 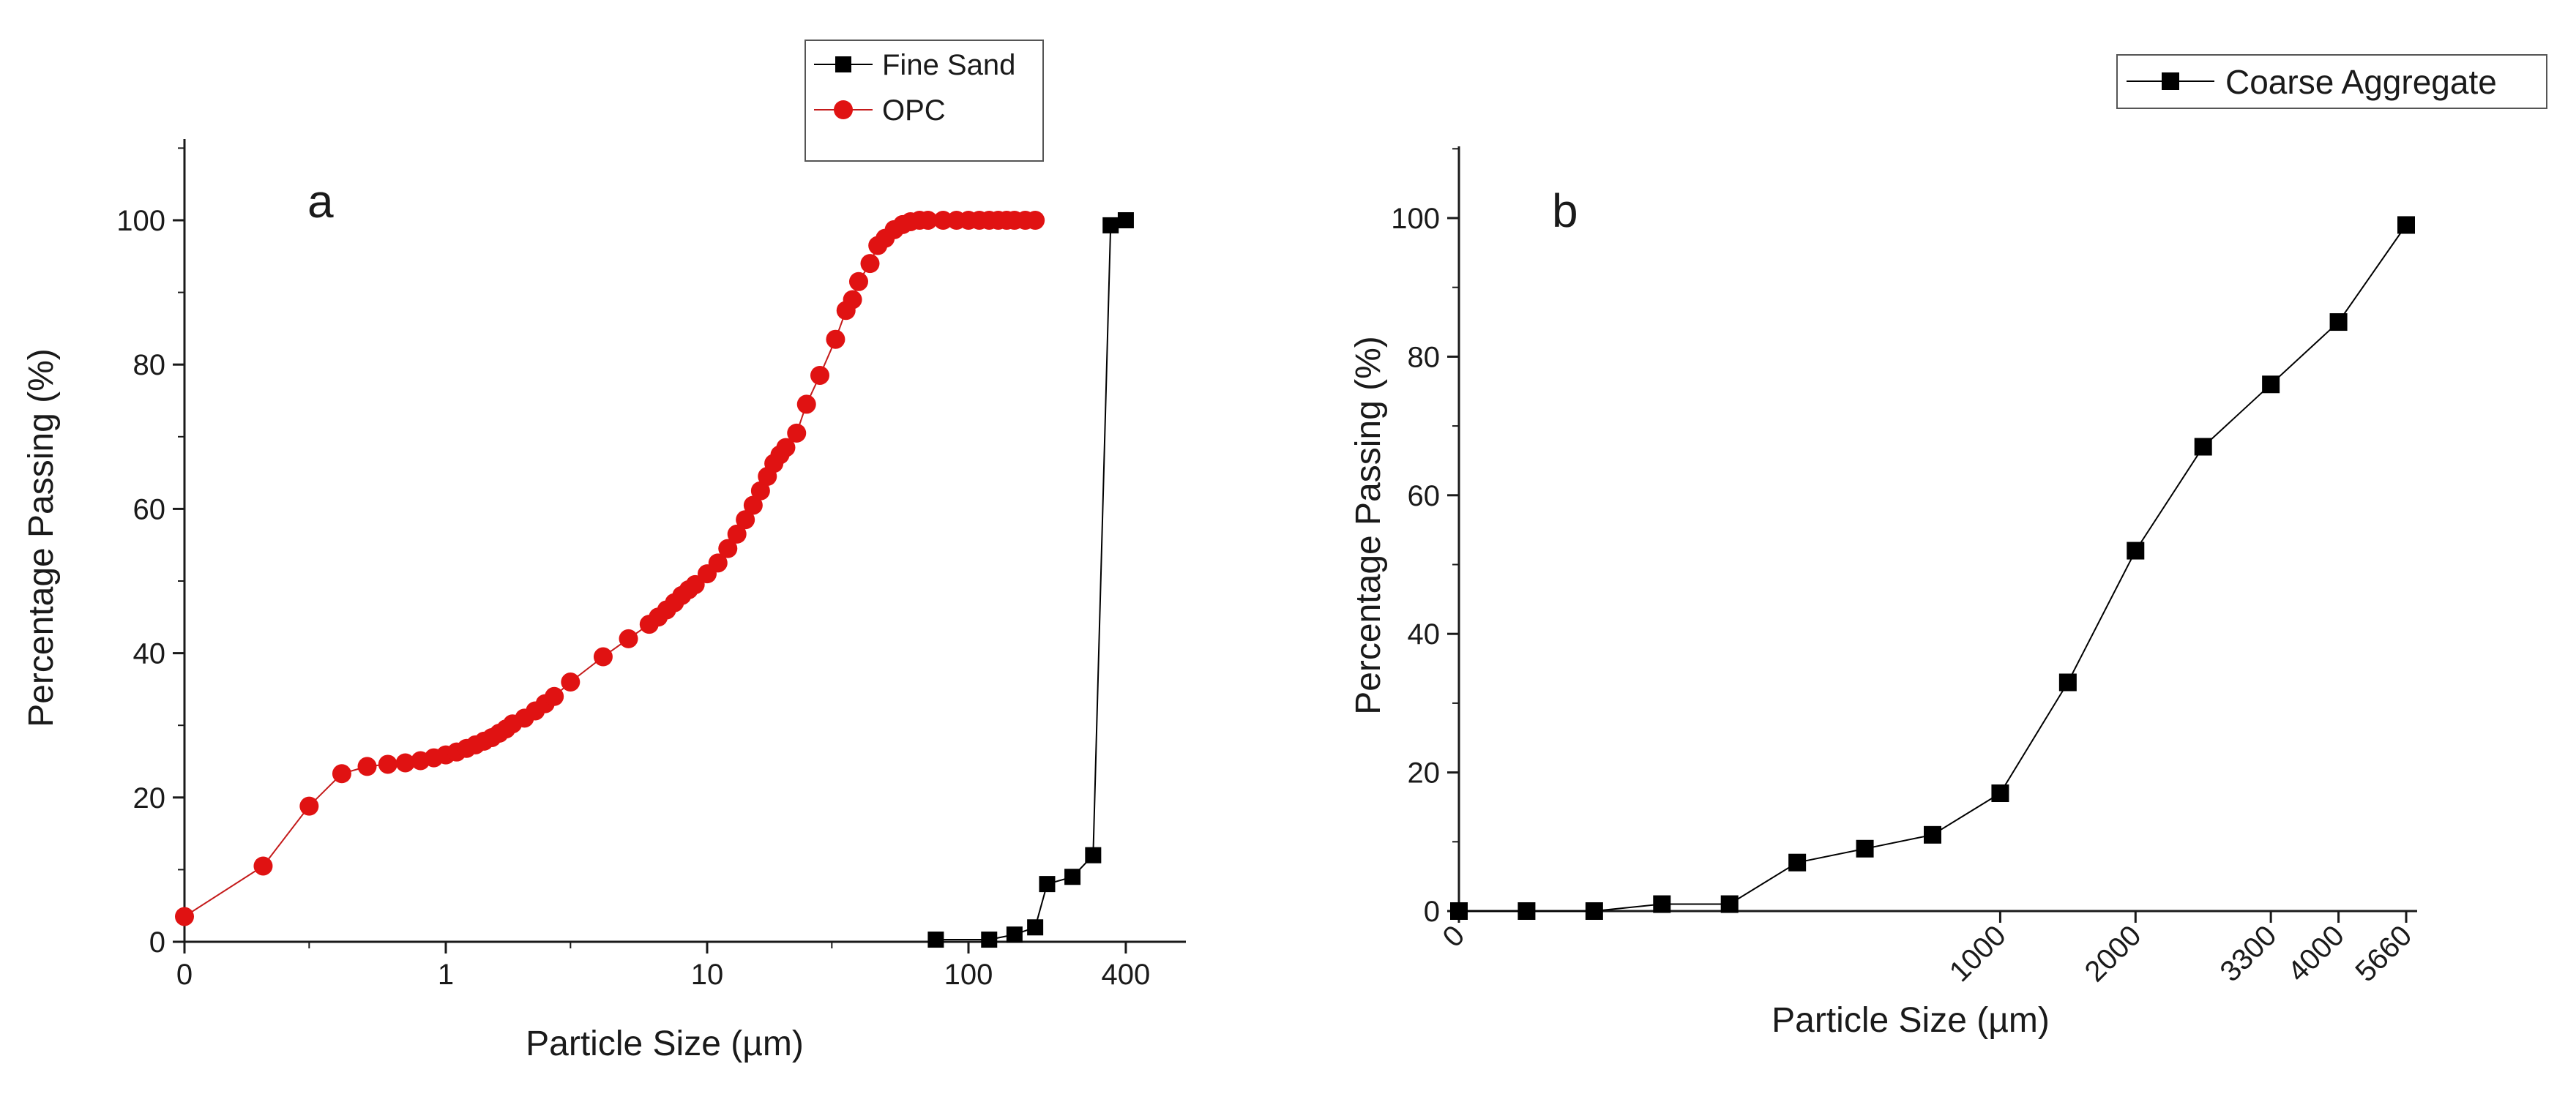 I want to click on panel-a-x-axis-title: Particle Size (µm), so click(x=665, y=1043).